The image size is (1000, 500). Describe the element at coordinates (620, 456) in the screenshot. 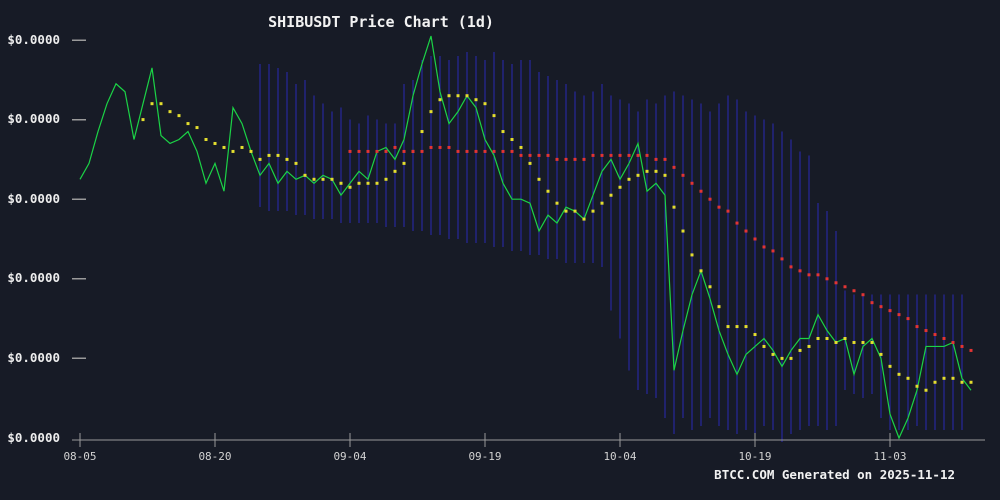

I see `x-axis-label: 10-04` at that location.